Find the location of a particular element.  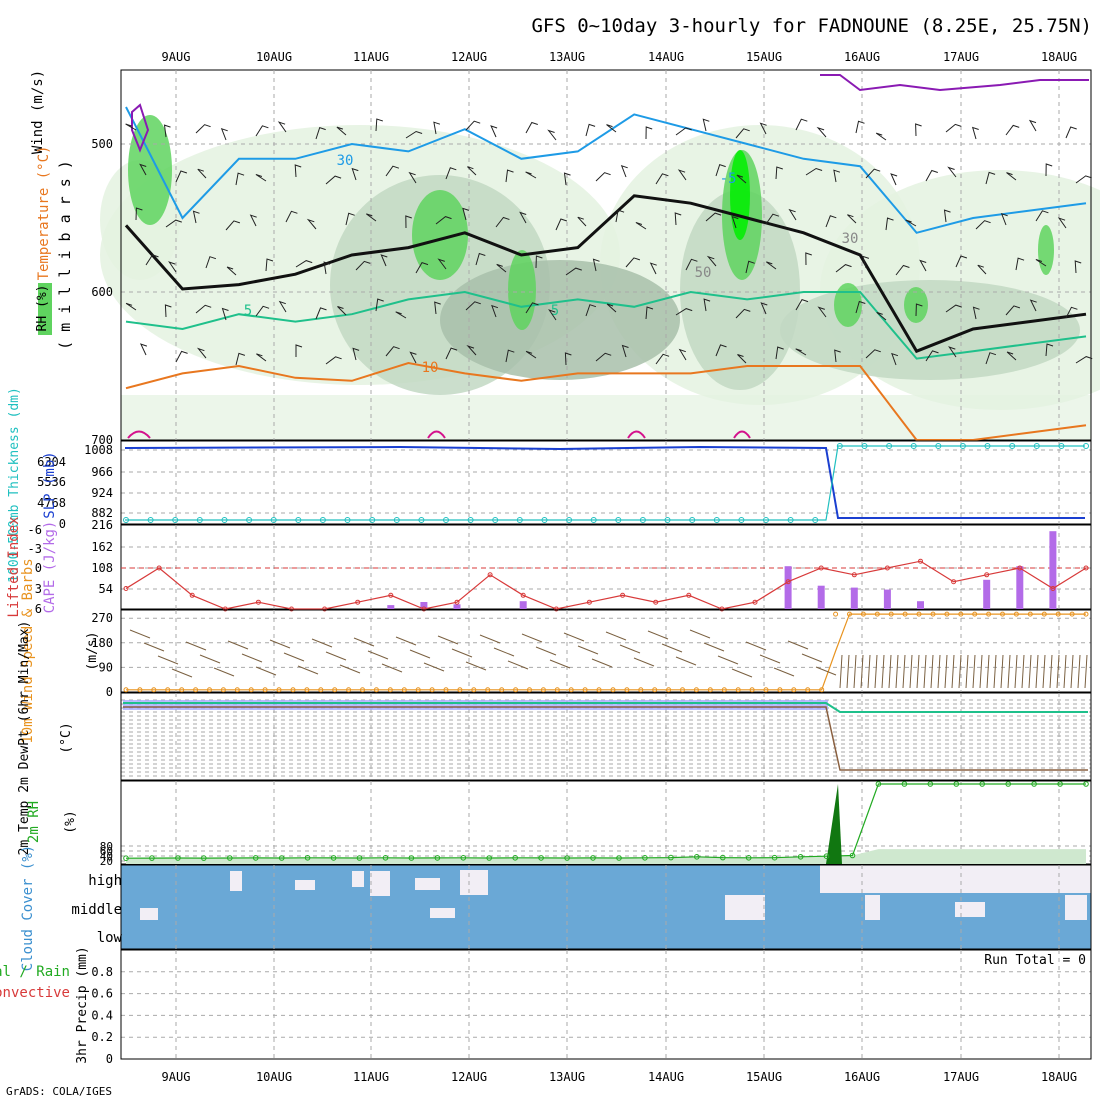

cape-tick: 108 is located at coordinates (102, 568).